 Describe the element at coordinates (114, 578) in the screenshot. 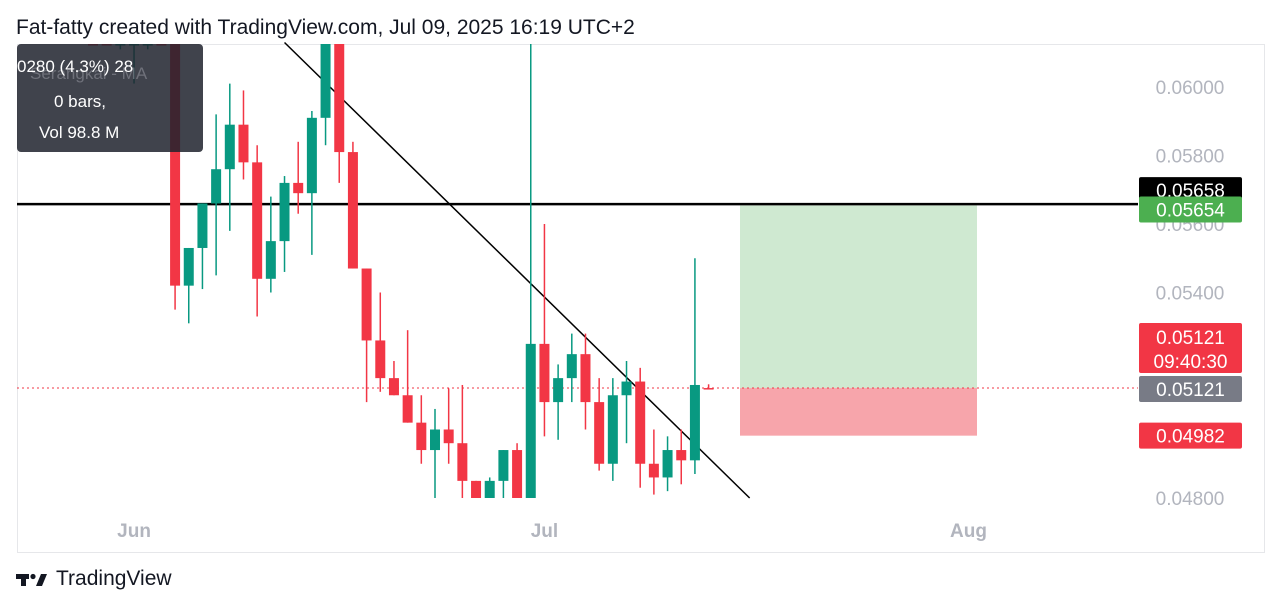

I see `footer-brand: TradingView` at that location.